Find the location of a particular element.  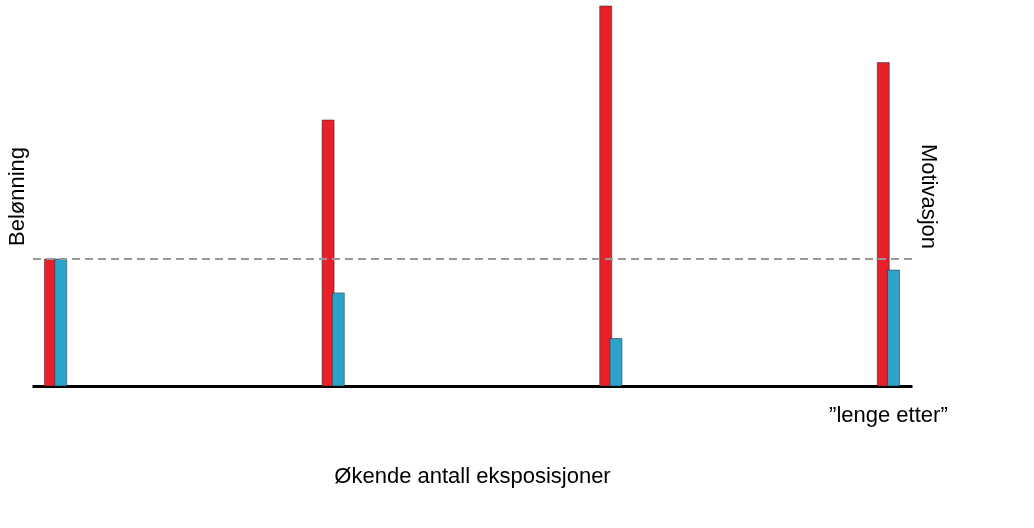

y2-axis-title: Motivasjon is located at coordinates (929, 196).